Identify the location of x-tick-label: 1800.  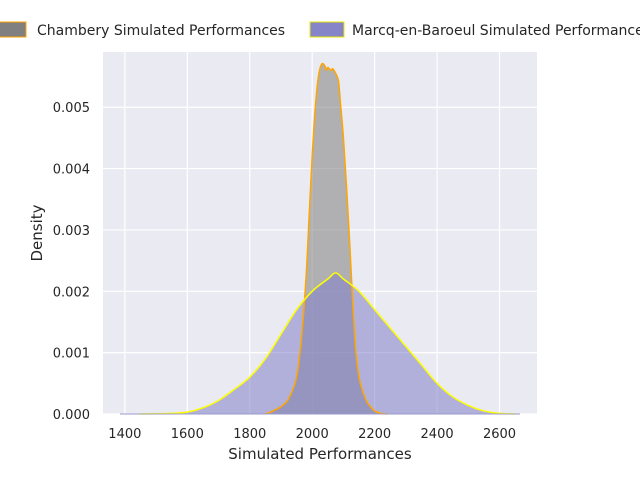
(249, 434).